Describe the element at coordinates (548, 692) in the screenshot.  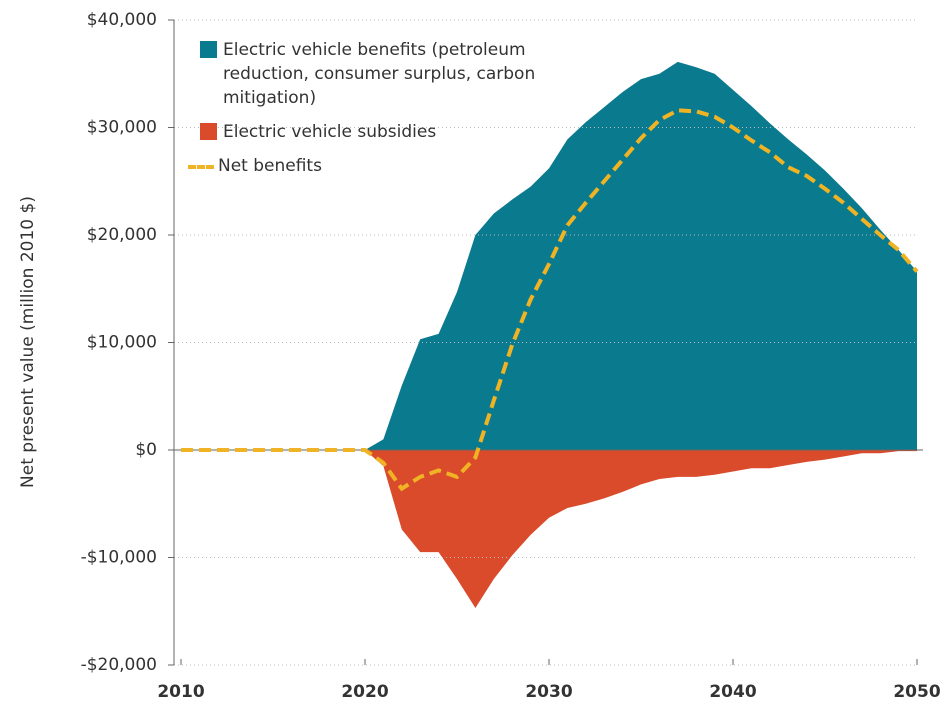
I see `x-tick-label: 2030` at that location.